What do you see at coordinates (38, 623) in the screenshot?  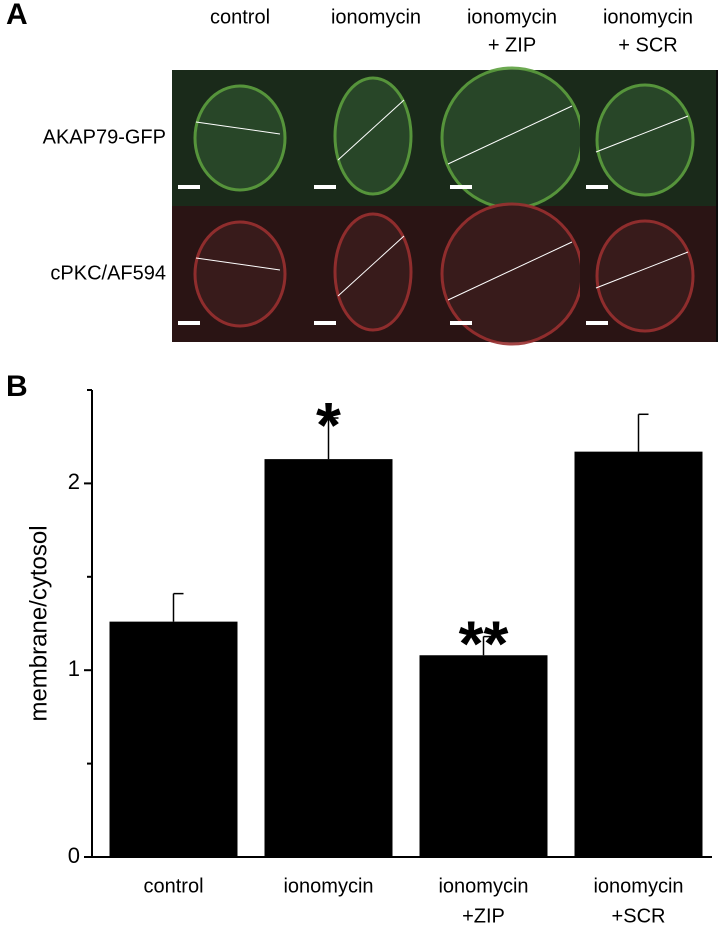 I see `y-axis-label: membrane/cytosol` at bounding box center [38, 623].